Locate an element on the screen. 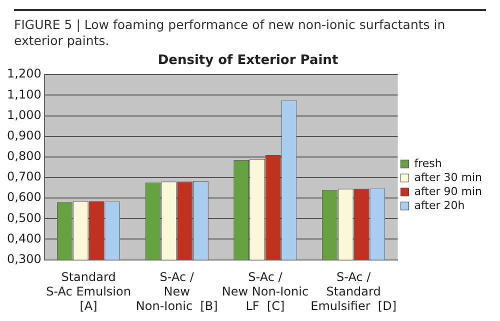 This screenshot has width=500, height=321. y-tick-label: 0,700 is located at coordinates (24, 177).